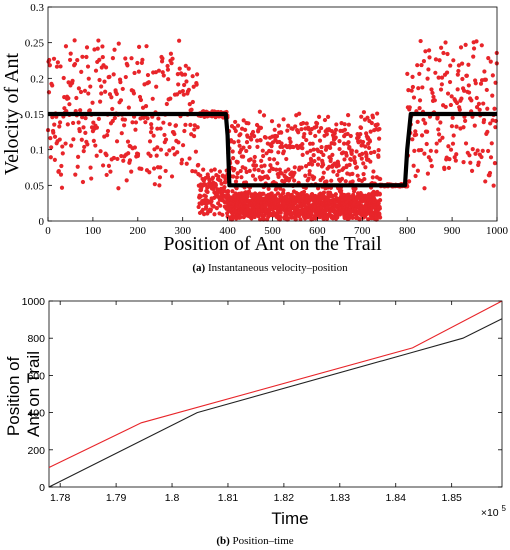 This screenshot has width=510, height=550. What do you see at coordinates (317, 231) in the screenshot?
I see `x-tick-label: 600` at bounding box center [317, 231].